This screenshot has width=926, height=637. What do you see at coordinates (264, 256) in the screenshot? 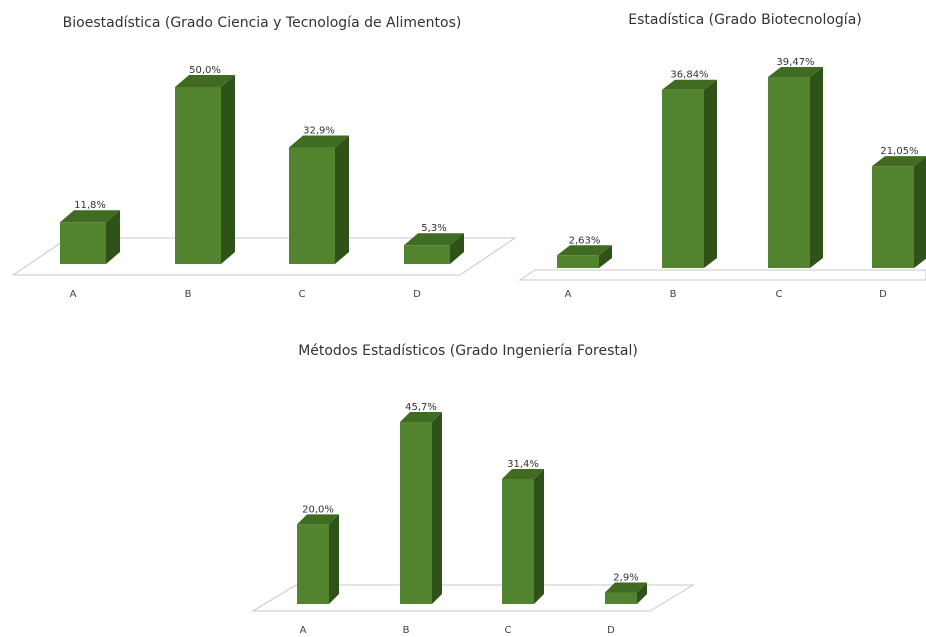
I see `chart-floor-bioestadistica` at bounding box center [264, 256].